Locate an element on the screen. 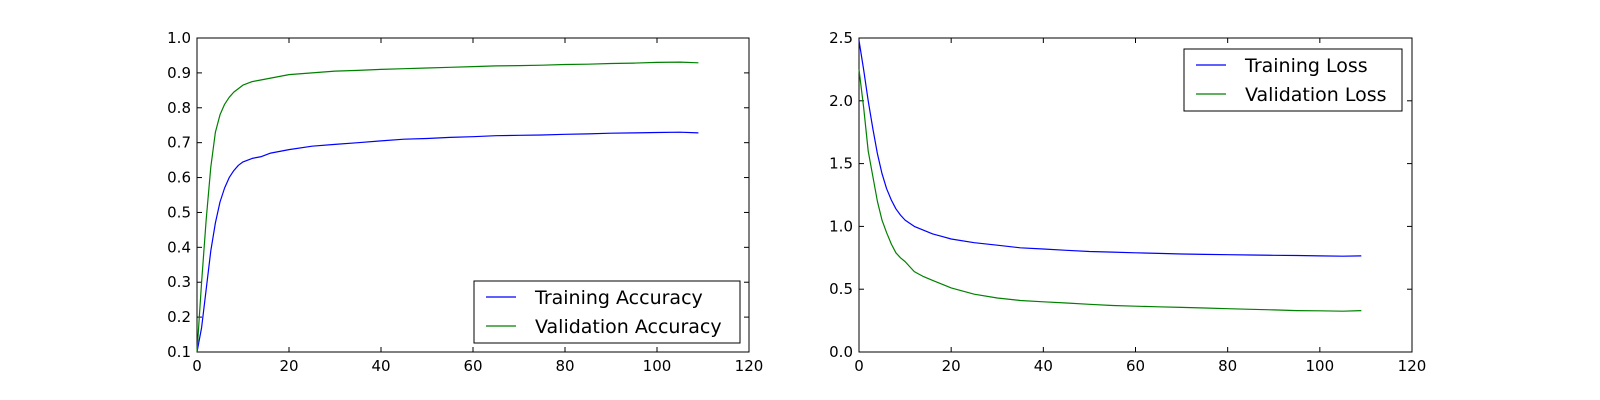  legend: Training Loss Validation Loss is located at coordinates (1293, 80).